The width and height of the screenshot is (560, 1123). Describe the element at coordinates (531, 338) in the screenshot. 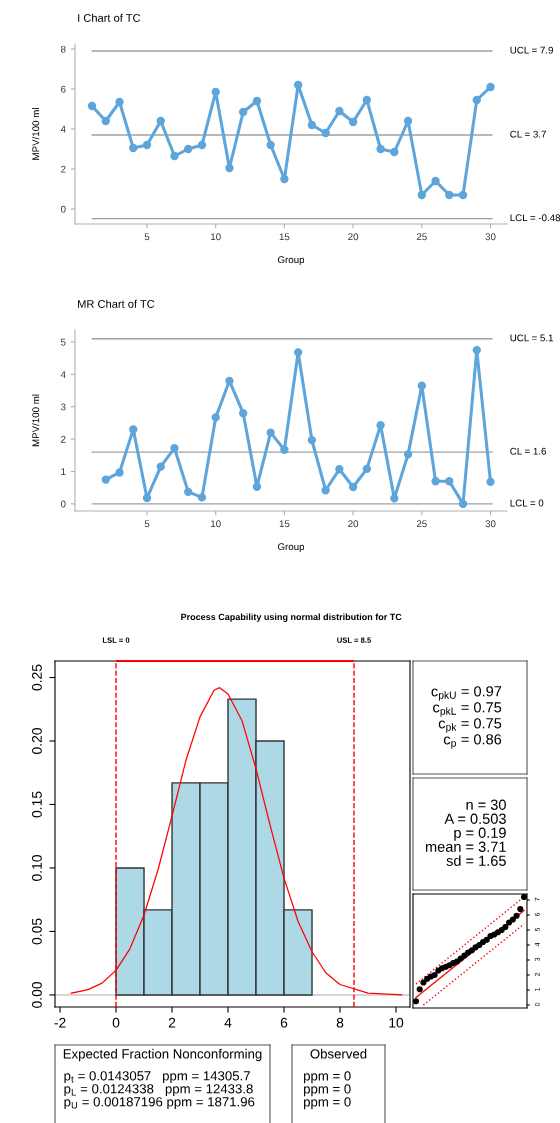

I see `ref-line-label: UCL = 5.1` at that location.